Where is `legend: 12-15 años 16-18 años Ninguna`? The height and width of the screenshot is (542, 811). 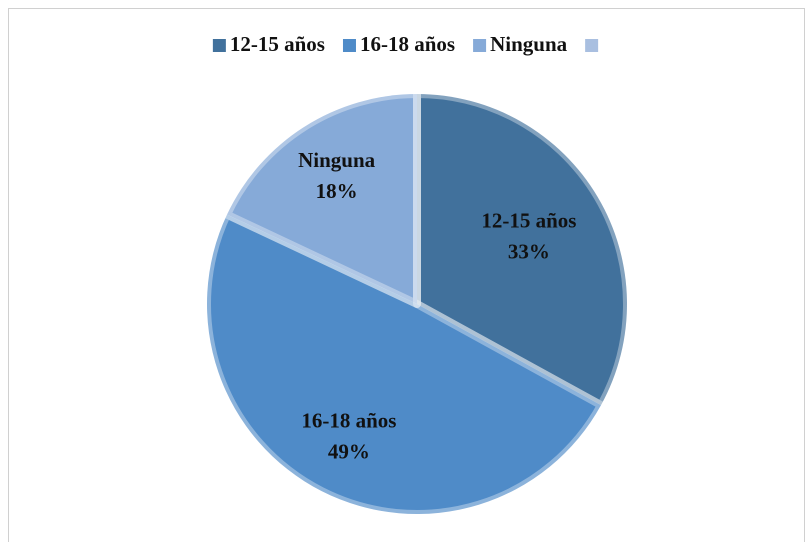
legend: 12-15 años 16-18 años Ninguna is located at coordinates (405, 44).